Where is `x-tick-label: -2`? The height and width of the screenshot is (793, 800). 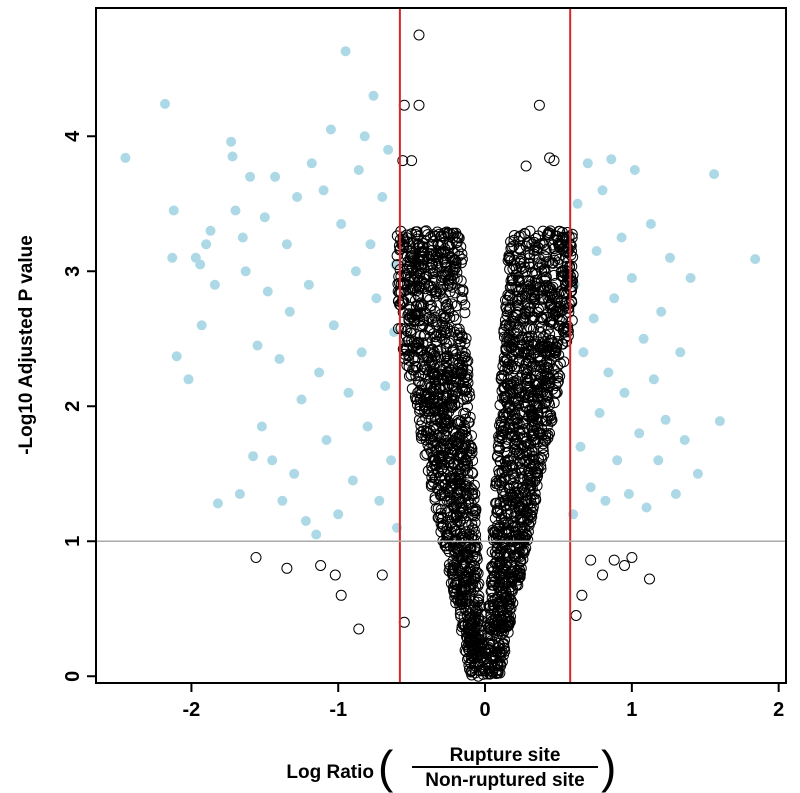
x-tick-label: -2 is located at coordinates (192, 710).